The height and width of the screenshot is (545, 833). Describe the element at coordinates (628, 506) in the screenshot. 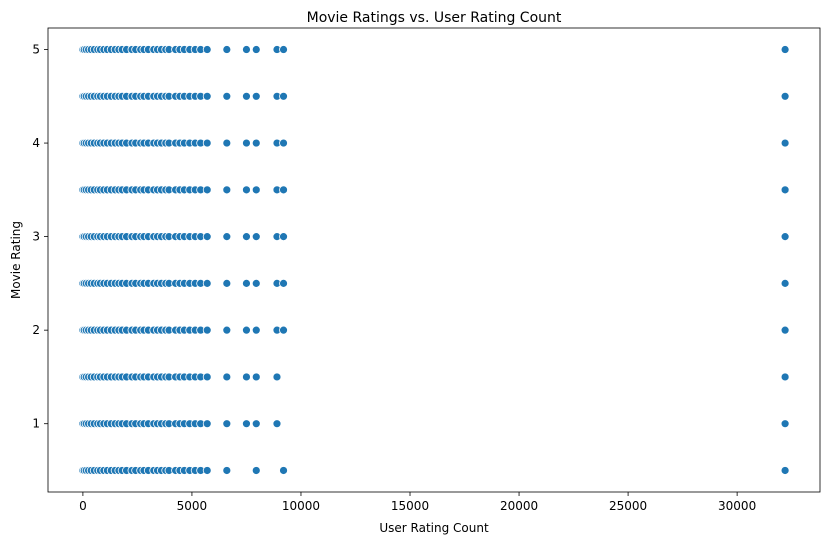

I see `x-tick-label: 25000` at that location.